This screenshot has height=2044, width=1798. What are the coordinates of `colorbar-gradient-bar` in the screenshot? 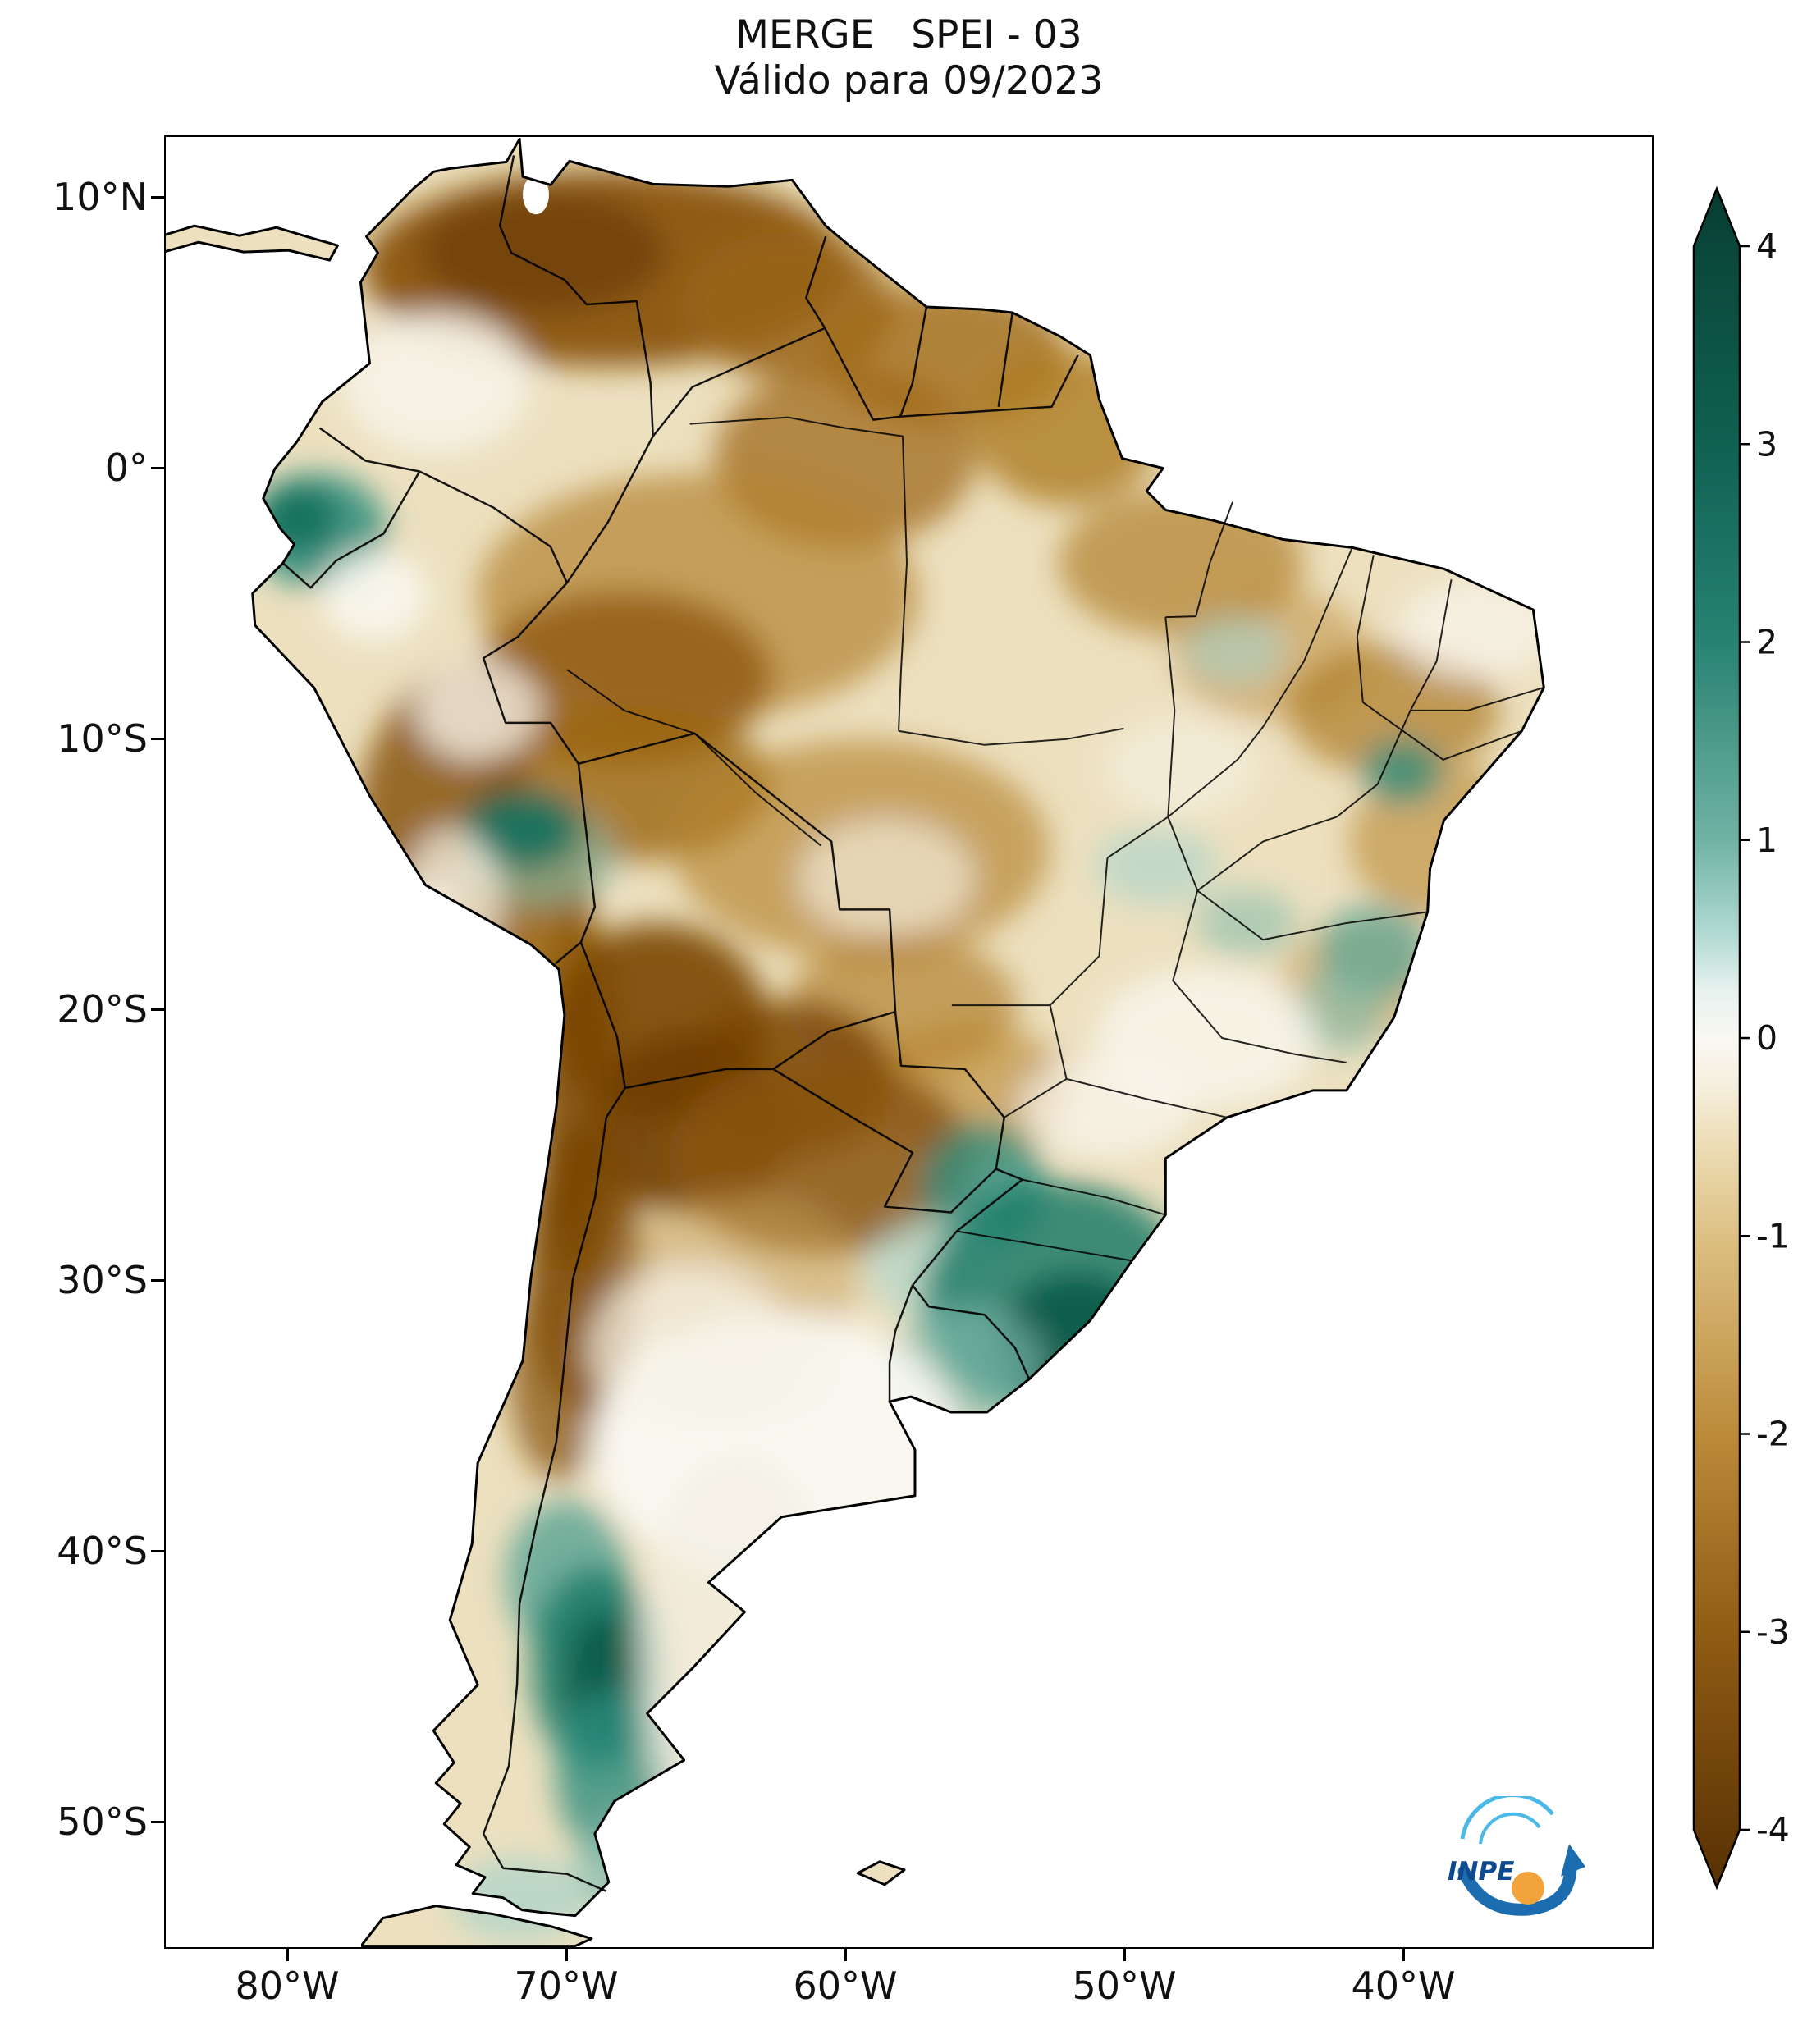 It's located at (1716, 1038).